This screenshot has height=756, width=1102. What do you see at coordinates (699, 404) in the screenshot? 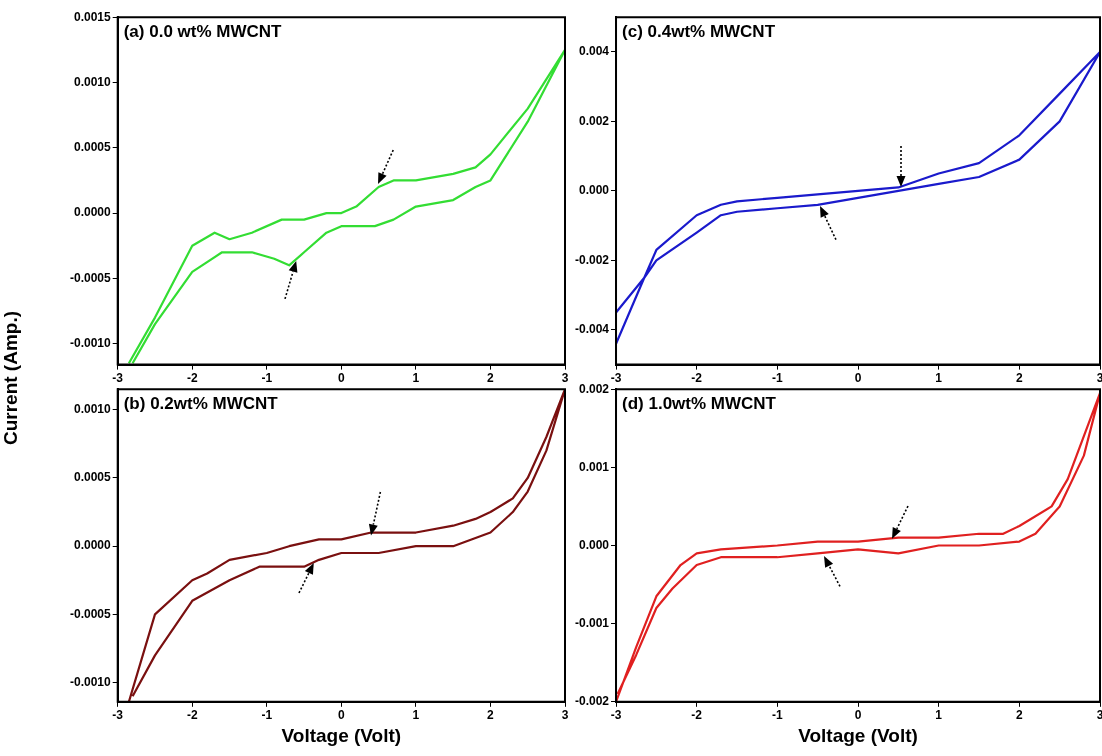
I see `chart-title: (d) 1.0wt% MWCNT` at bounding box center [699, 404].